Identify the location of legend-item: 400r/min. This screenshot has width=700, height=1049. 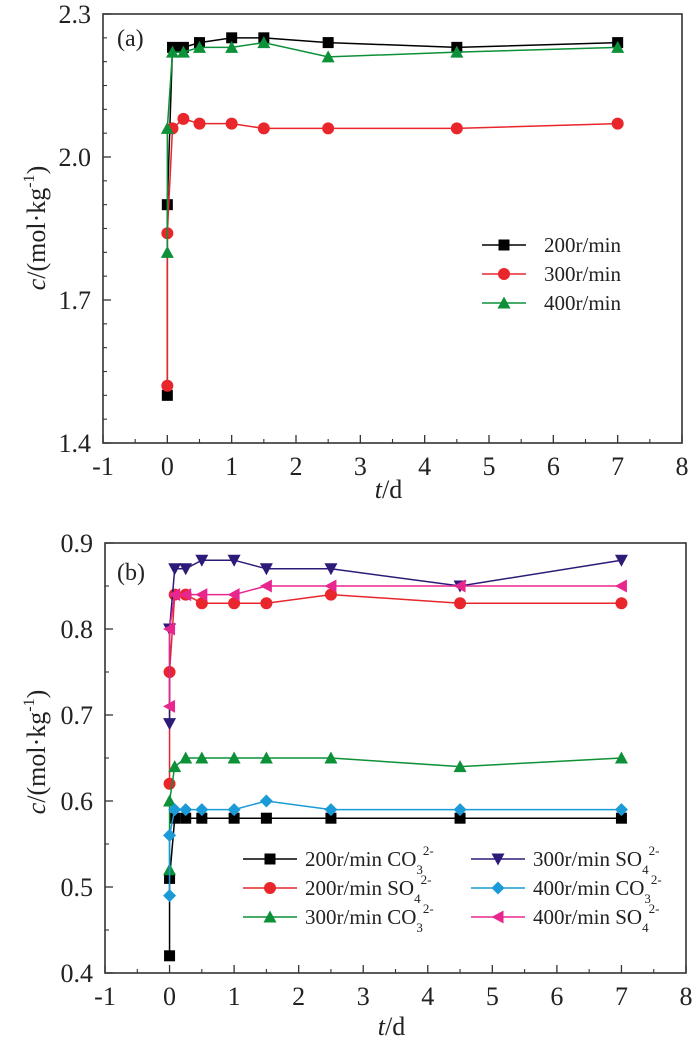
(551, 303).